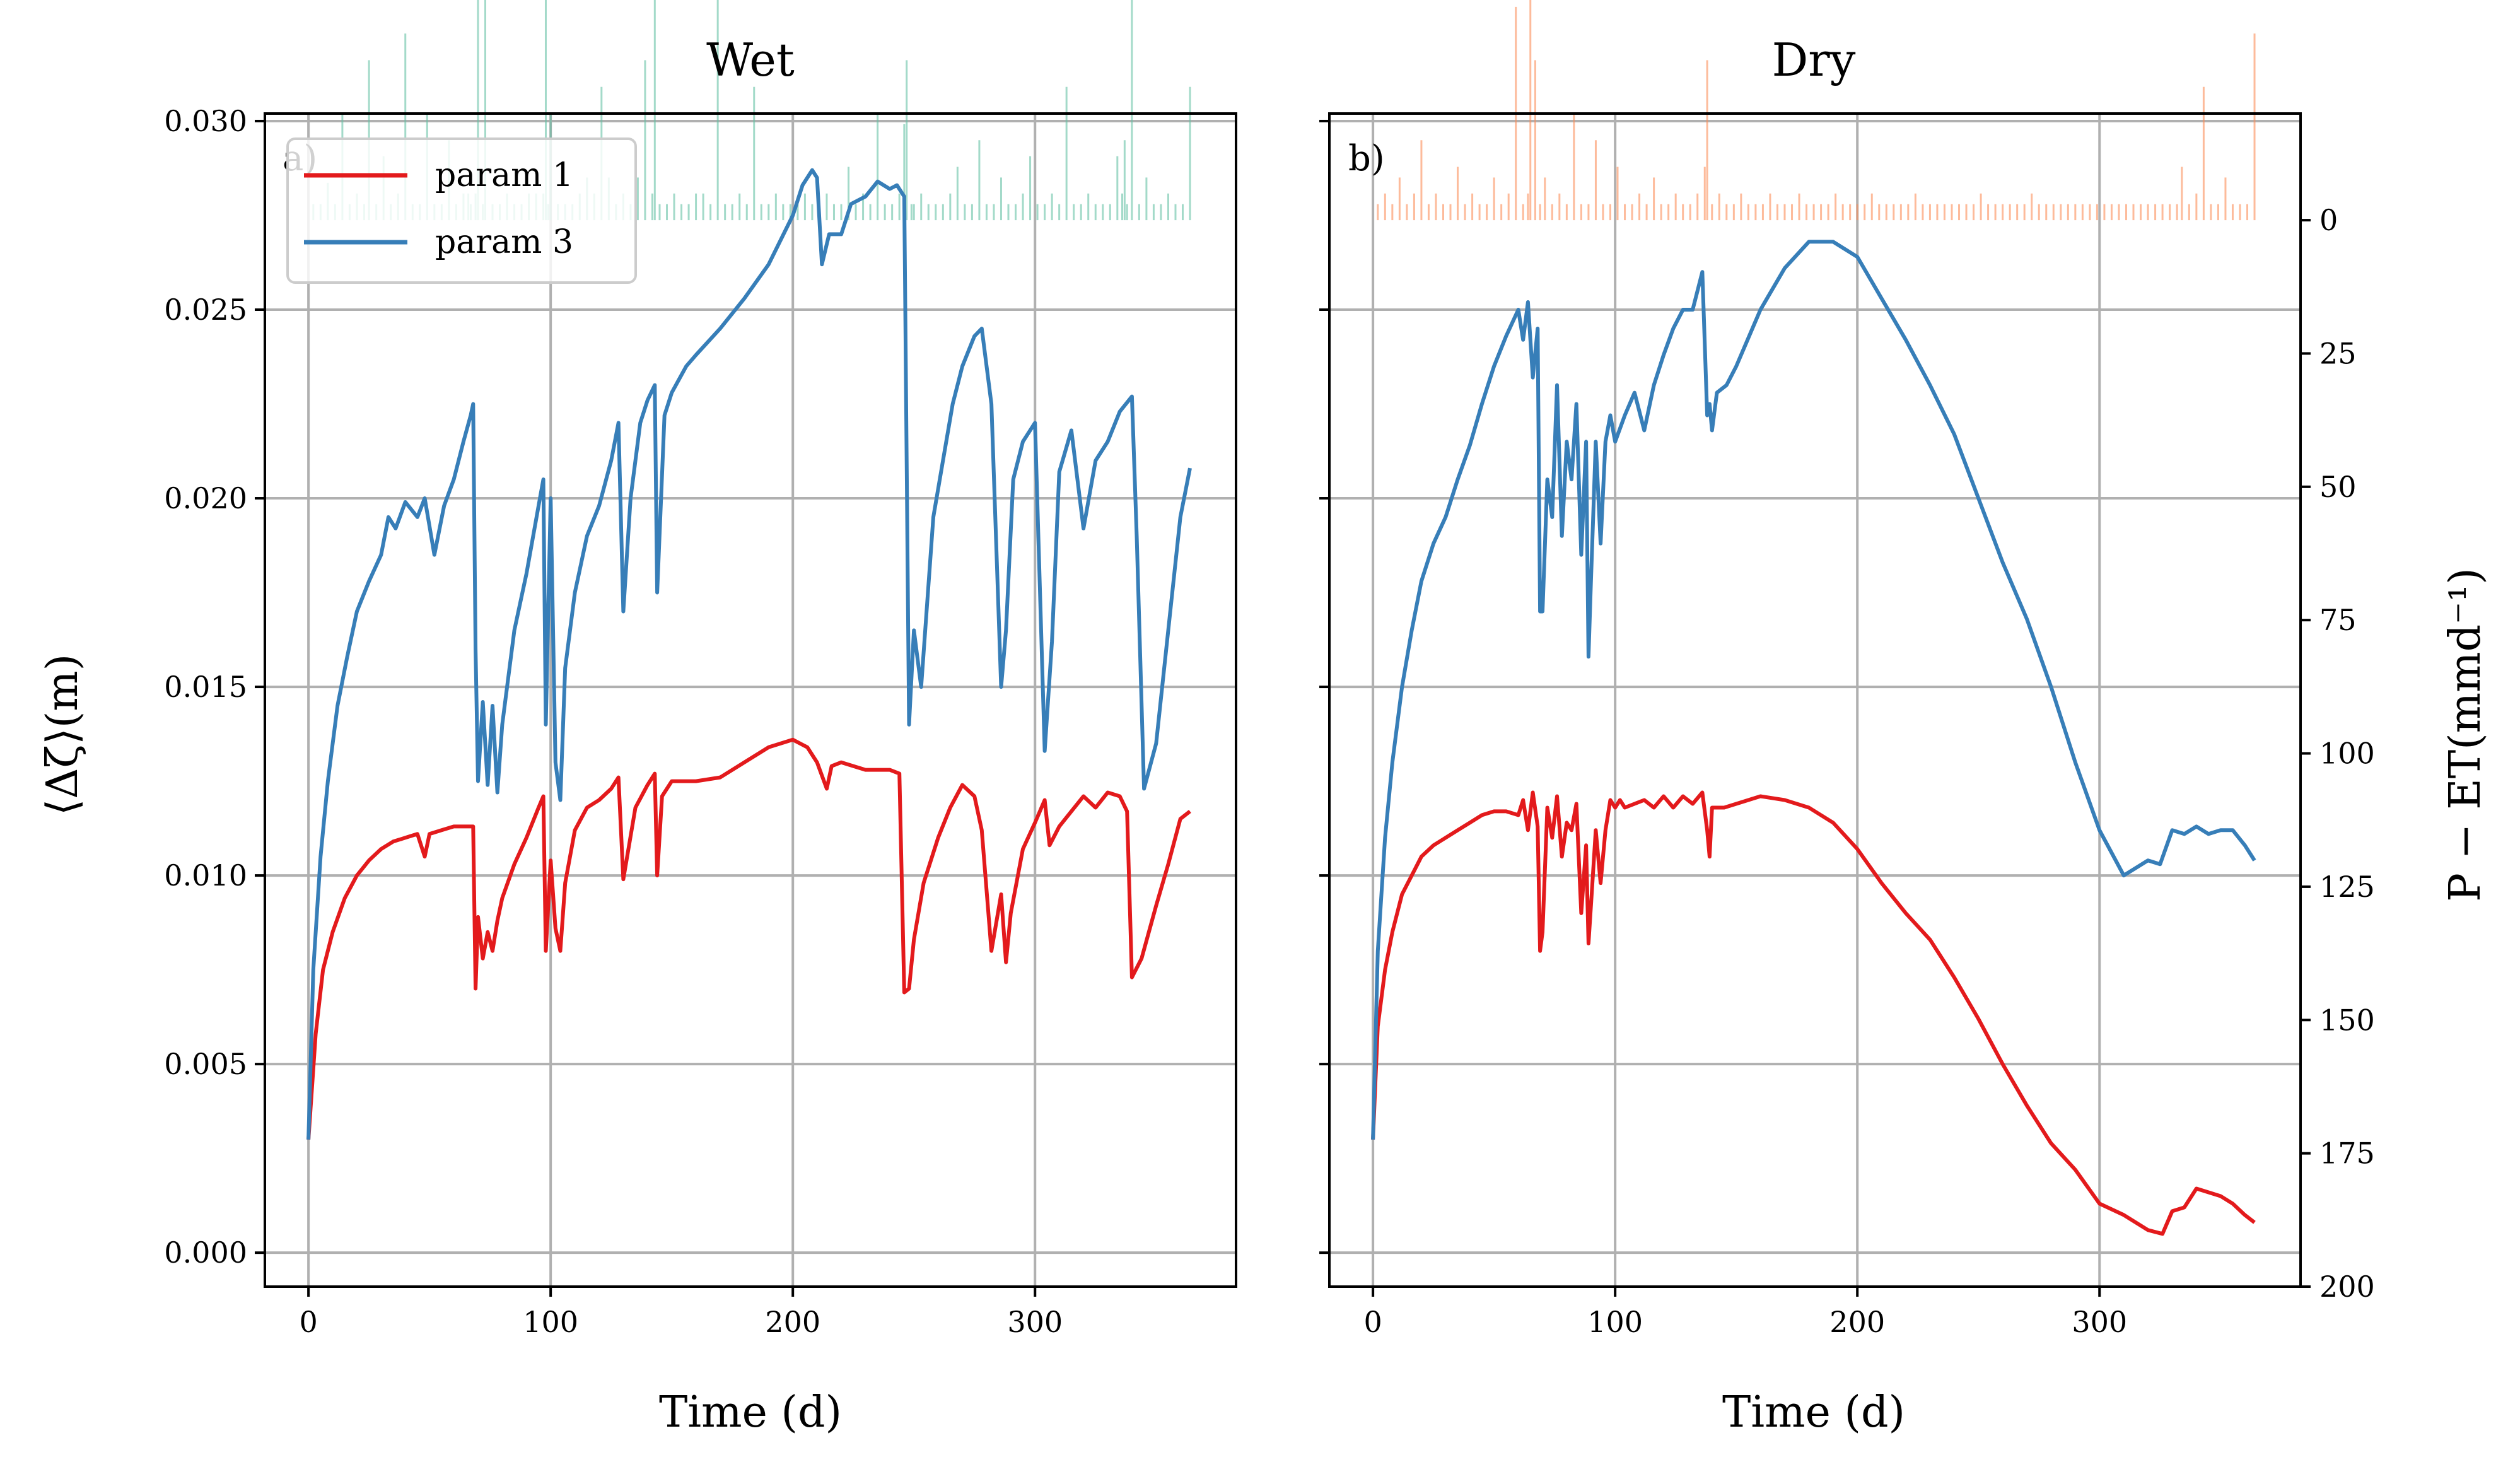  What do you see at coordinates (792, 1322) in the screenshot?
I see `x-tick-label-wet: 200` at bounding box center [792, 1322].